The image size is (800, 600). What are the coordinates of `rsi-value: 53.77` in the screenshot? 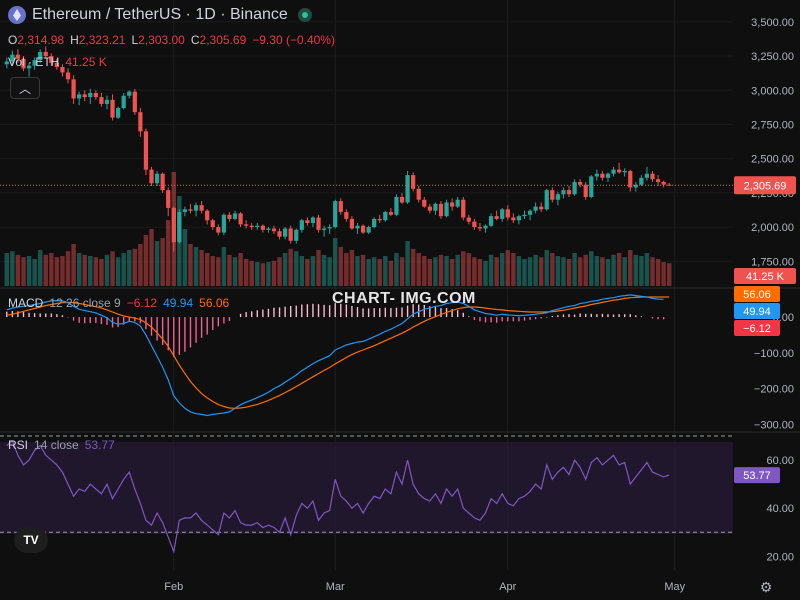 It's located at (99, 445).